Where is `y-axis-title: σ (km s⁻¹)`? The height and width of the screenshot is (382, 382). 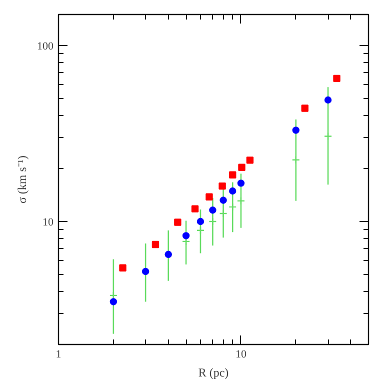
y-axis-title: σ (km s⁻¹) is located at coordinates (22, 179).